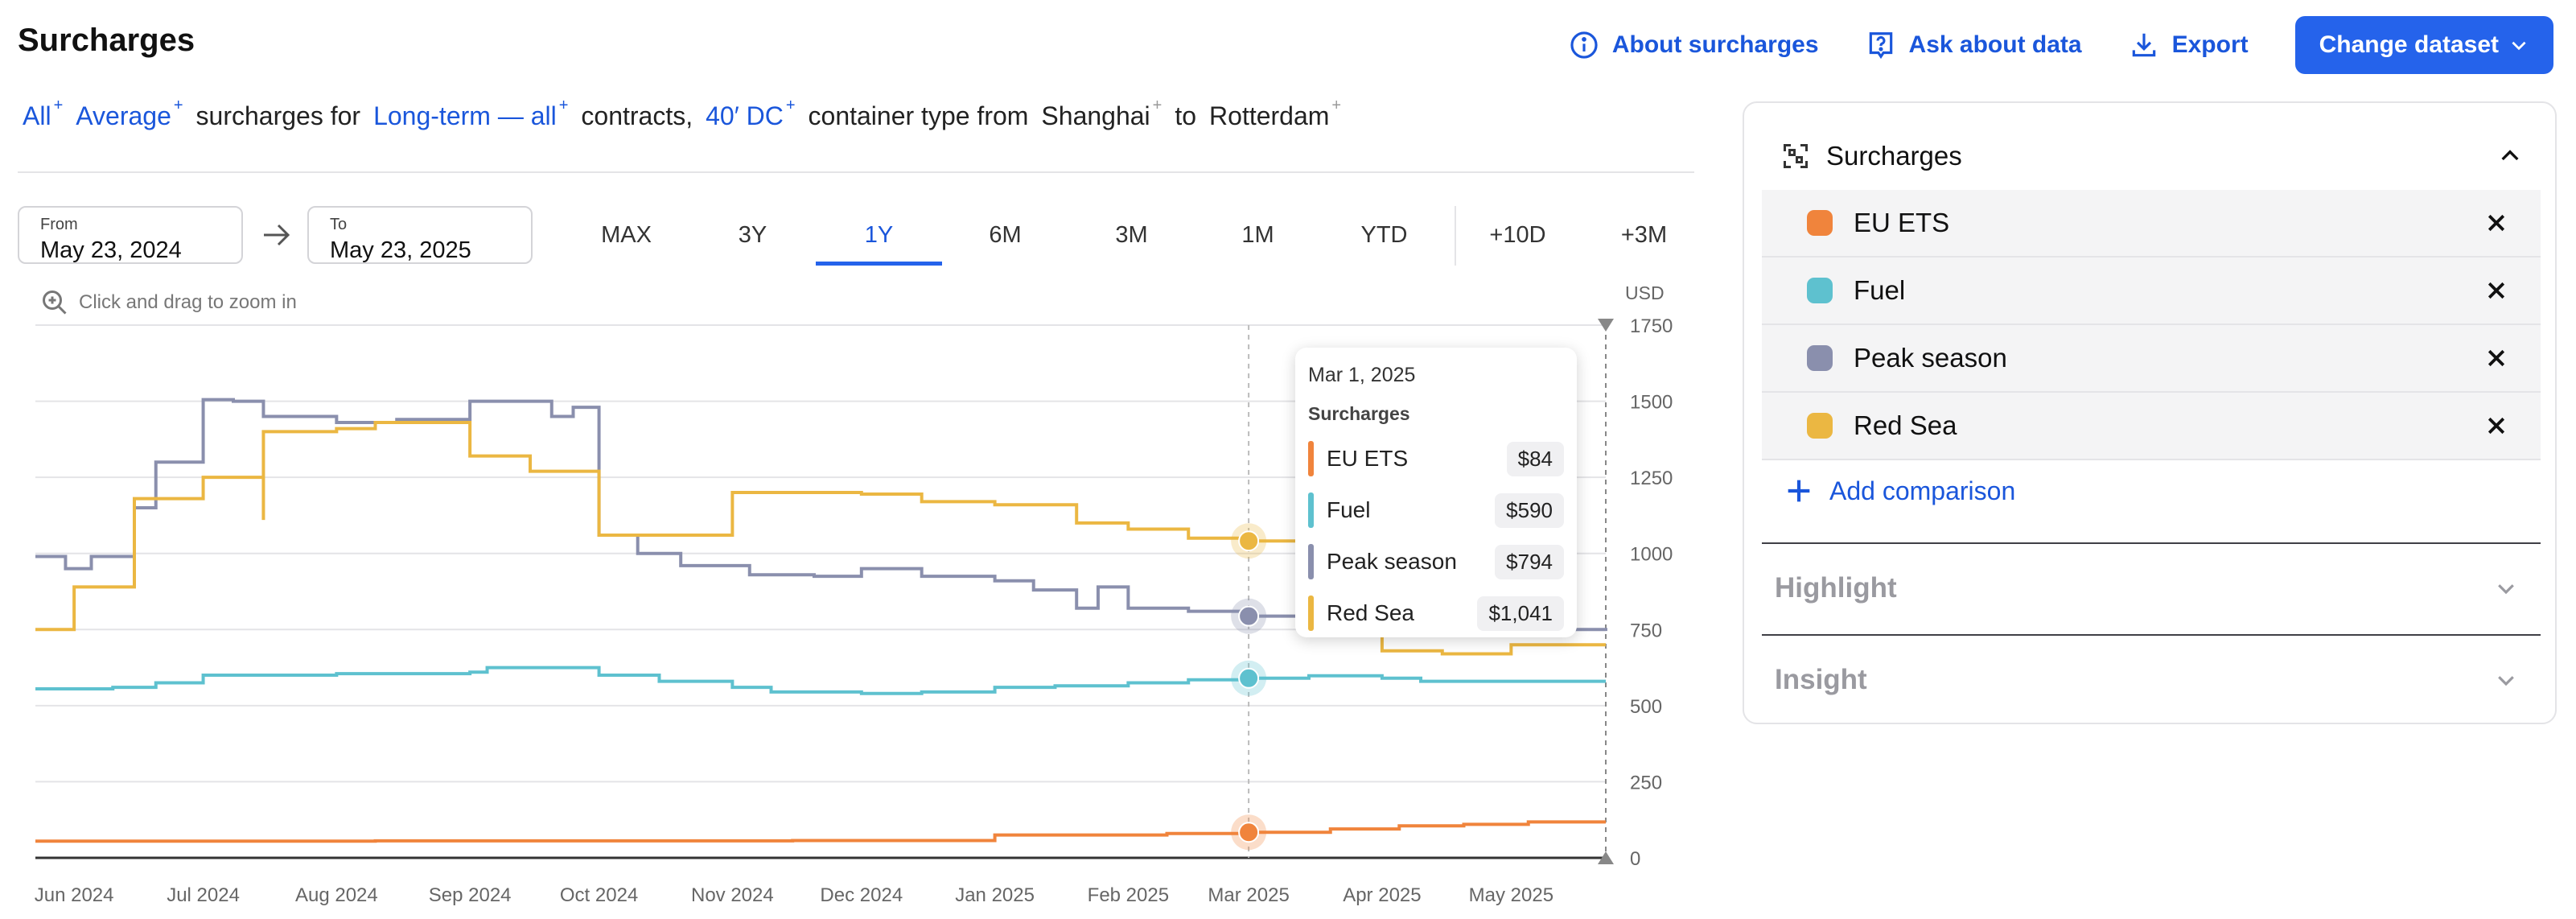  What do you see at coordinates (1894, 156) in the screenshot?
I see `panel-title: Surcharges` at bounding box center [1894, 156].